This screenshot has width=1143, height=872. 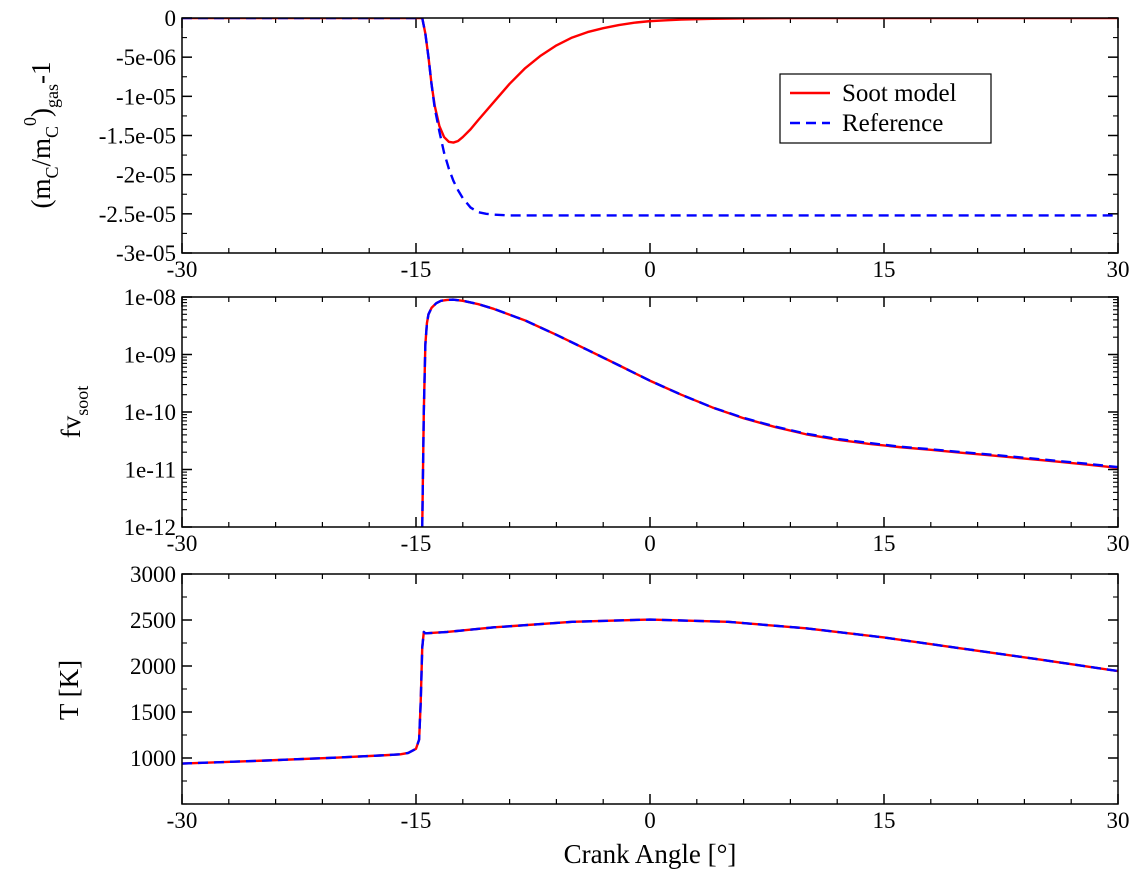 What do you see at coordinates (153, 666) in the screenshot?
I see `y-tick-label: 2000` at bounding box center [153, 666].